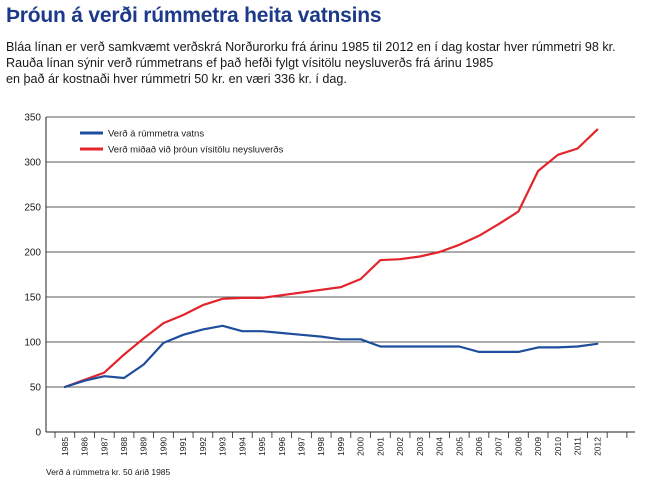 The width and height of the screenshot is (657, 489). What do you see at coordinates (518, 446) in the screenshot?
I see `x-tick-label: 2008` at bounding box center [518, 446].